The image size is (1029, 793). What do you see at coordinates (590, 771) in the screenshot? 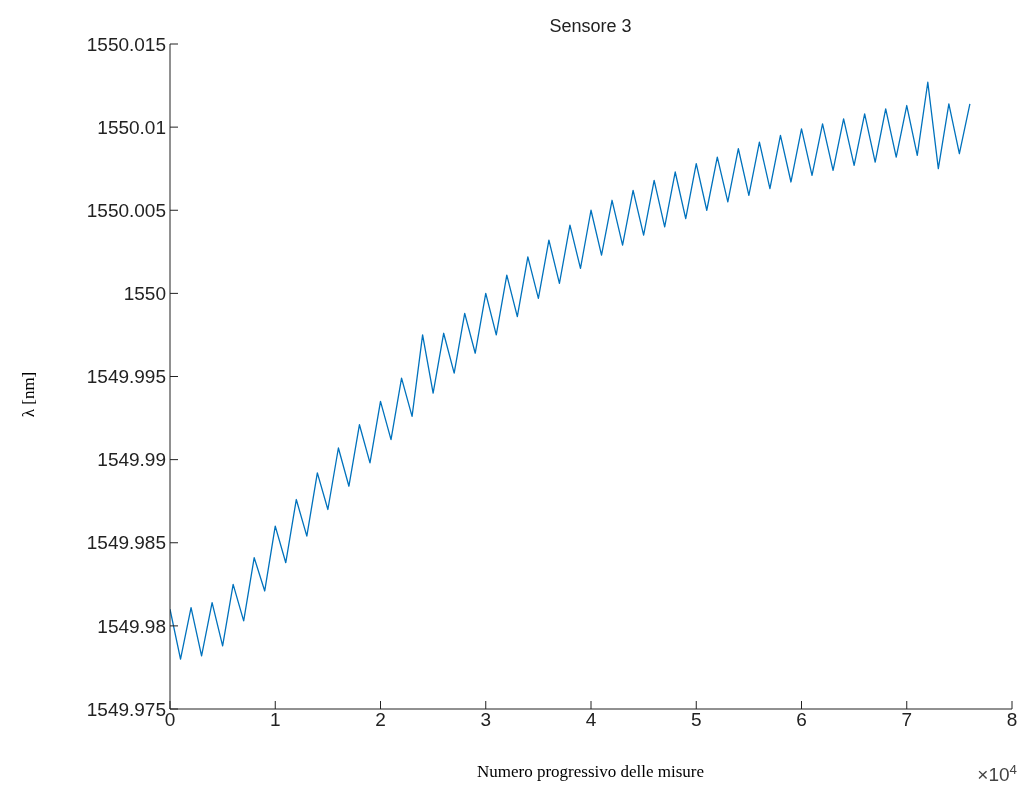
I see `x-axis-title: Numero progressivo delle misure` at bounding box center [590, 771].